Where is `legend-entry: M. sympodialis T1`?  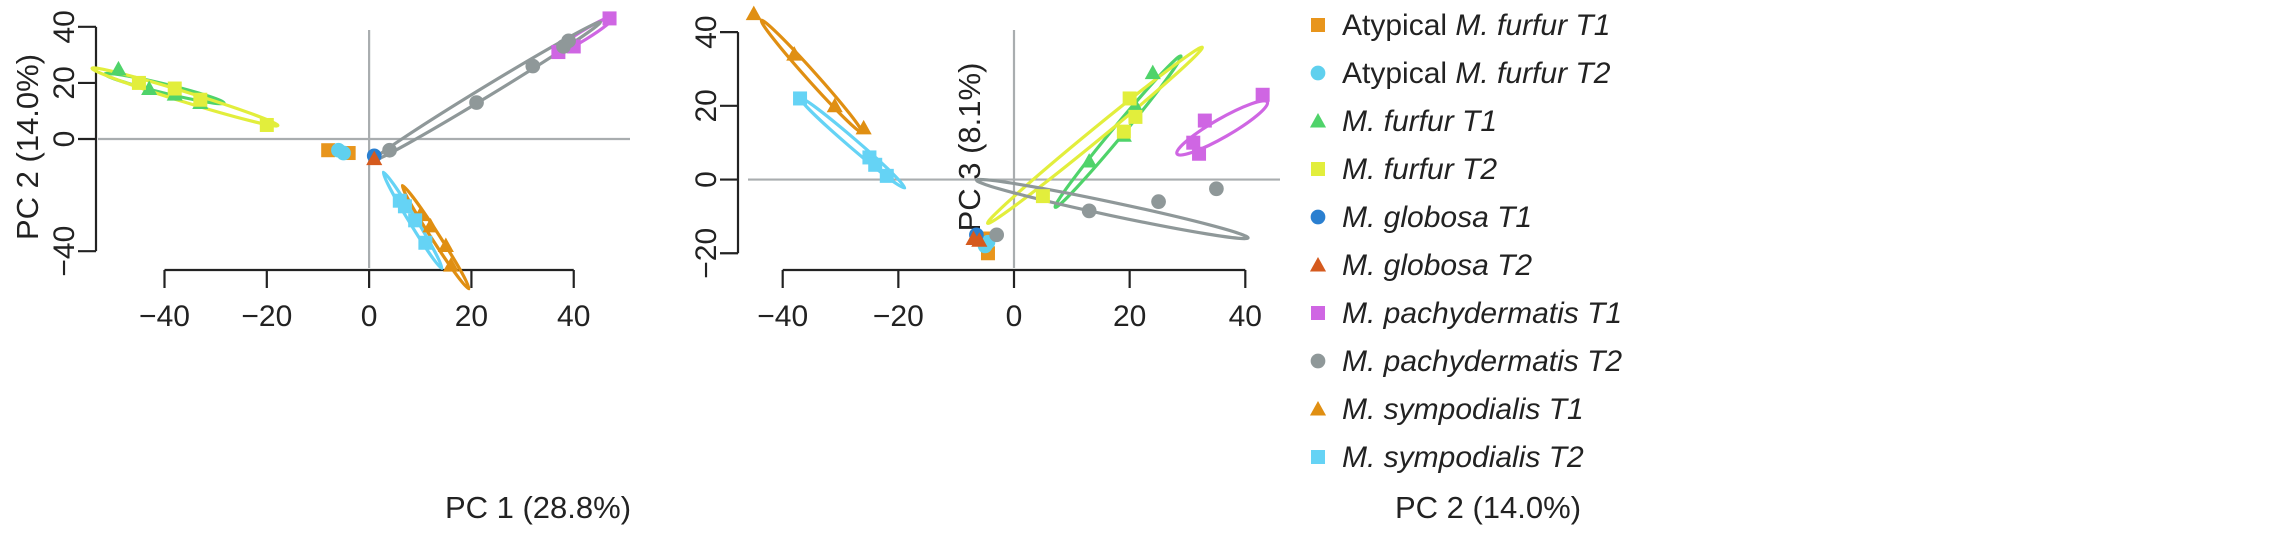
legend-entry: M. sympodialis T1 is located at coordinates (1463, 409).